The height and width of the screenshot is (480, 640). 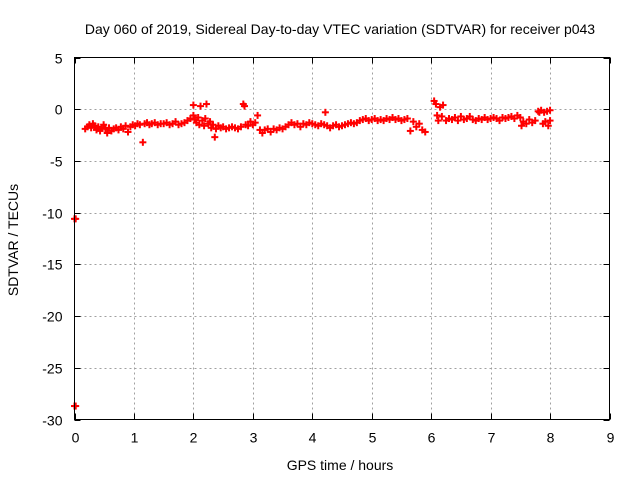 I want to click on y-tick-label: -10, so click(x=52, y=214).